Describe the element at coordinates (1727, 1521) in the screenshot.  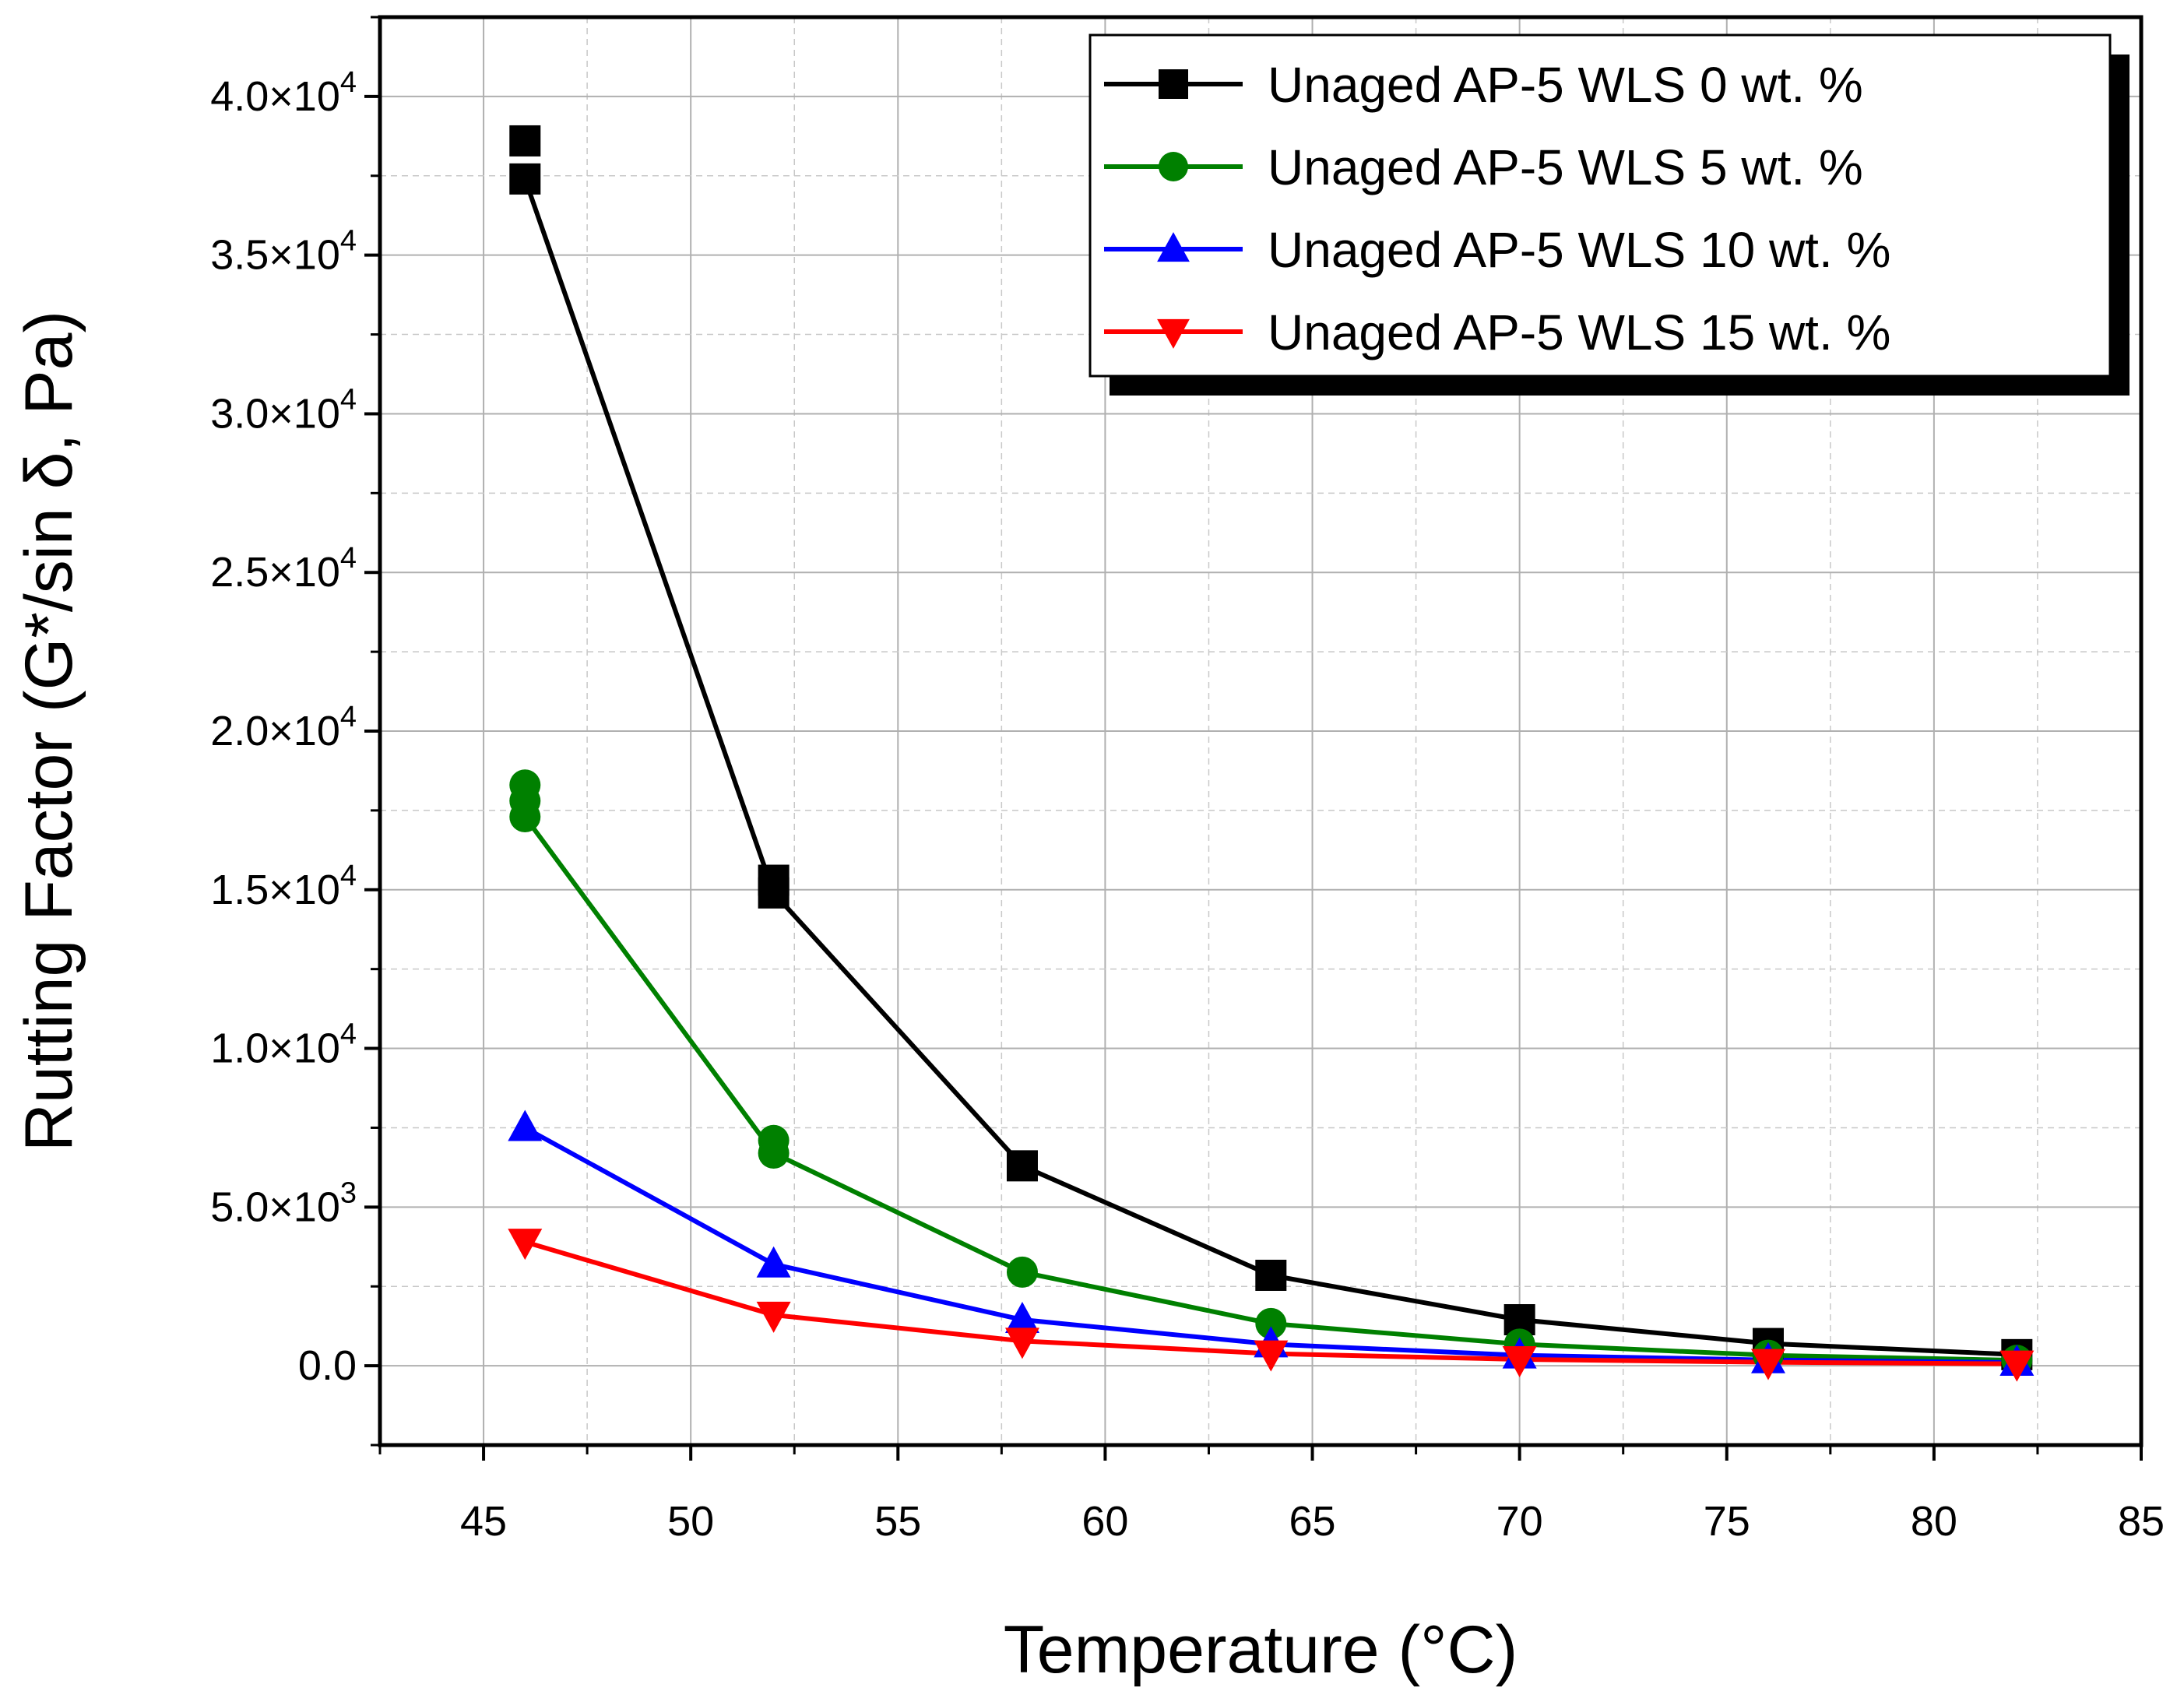
I see `x-tick-label: 75` at that location.